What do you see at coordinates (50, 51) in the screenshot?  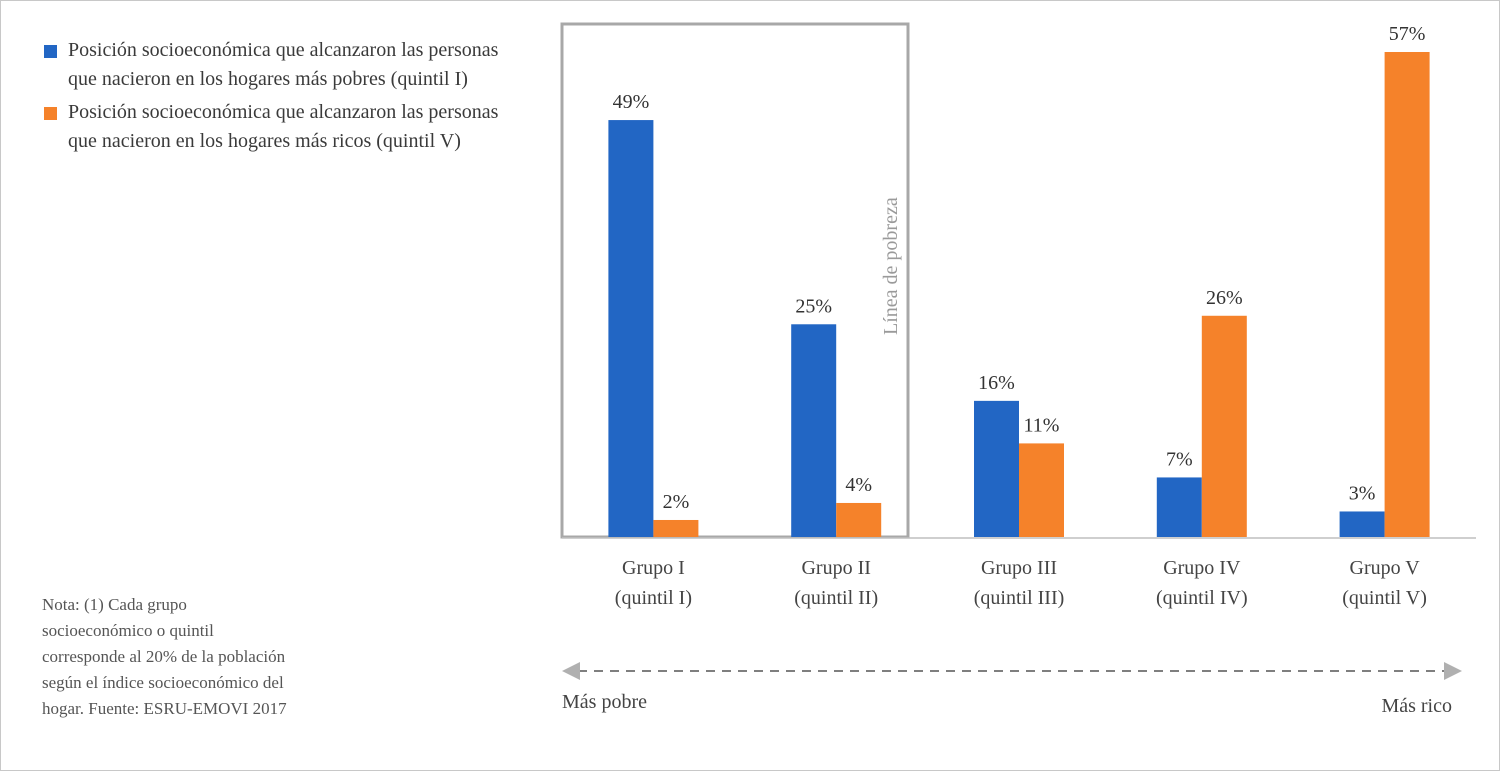 I see `legend-swatch-blue` at bounding box center [50, 51].